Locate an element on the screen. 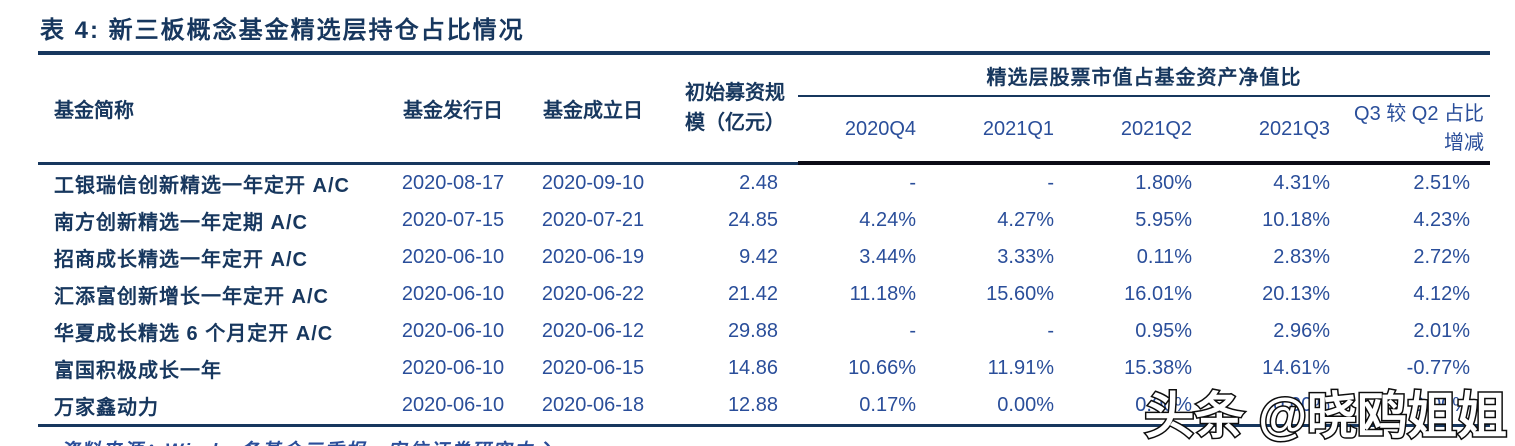 The height and width of the screenshot is (446, 1515). column-header-2021q1: 2021Q1 is located at coordinates (1005, 130).